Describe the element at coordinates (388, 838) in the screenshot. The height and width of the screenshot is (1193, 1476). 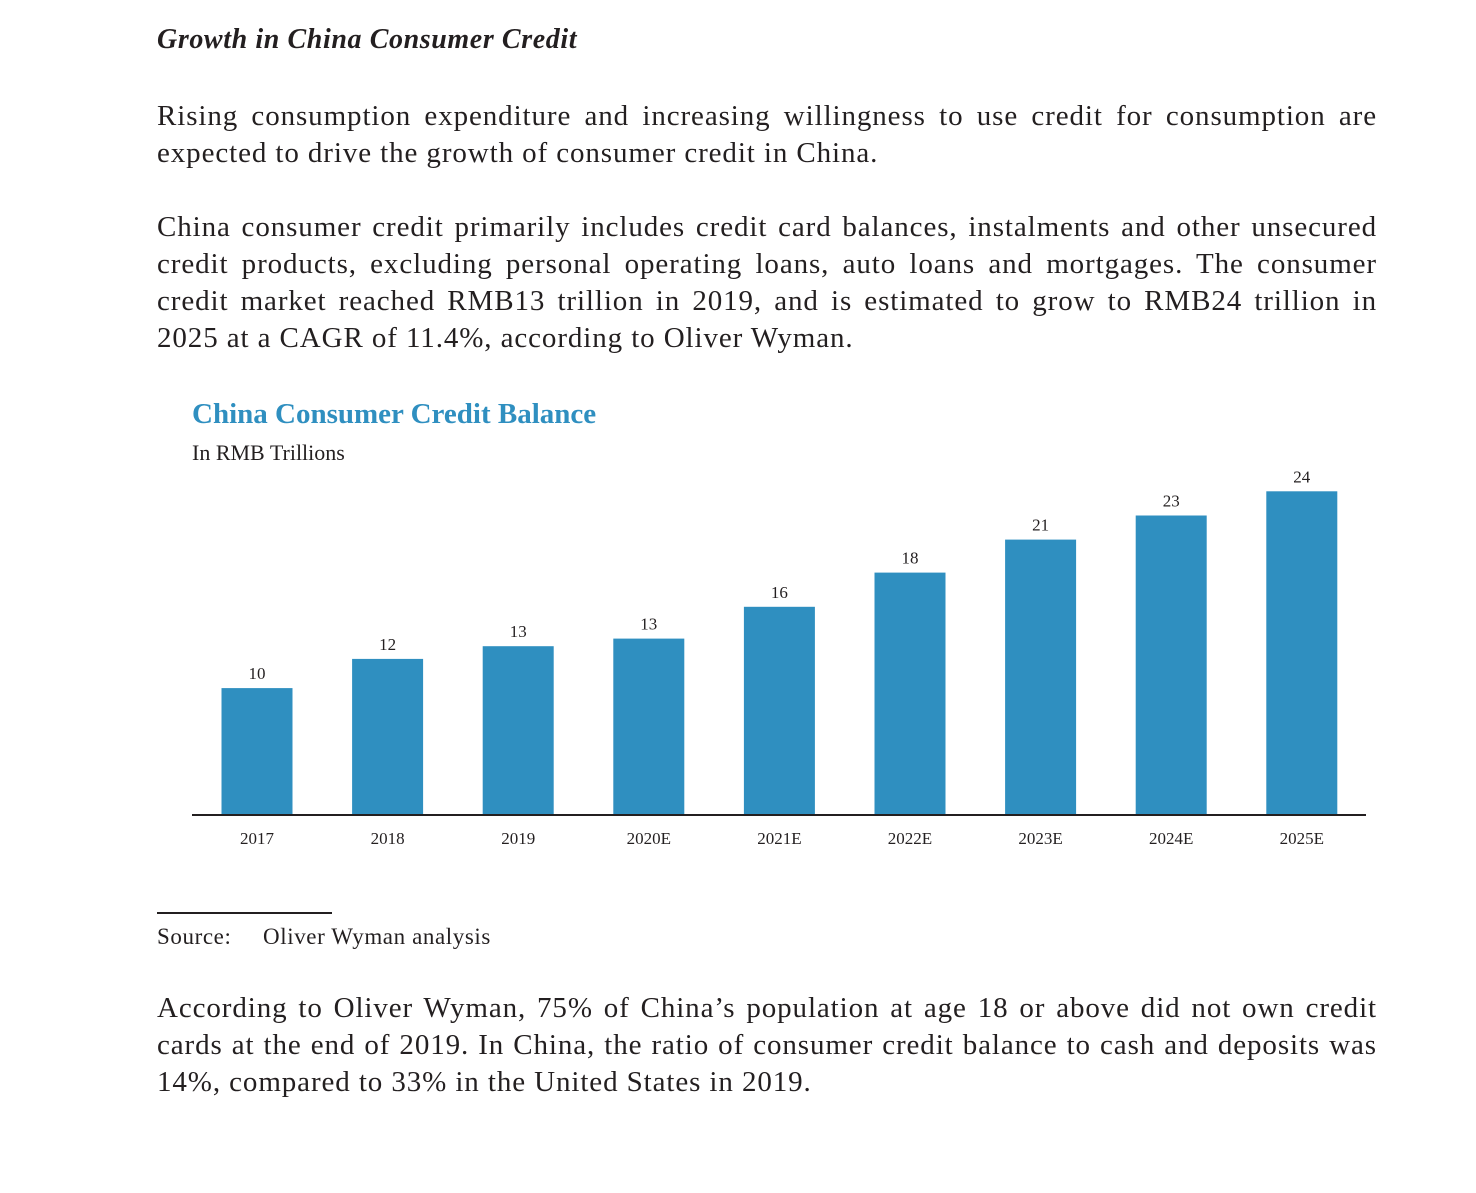
I see `x-tick-label: 2018` at that location.